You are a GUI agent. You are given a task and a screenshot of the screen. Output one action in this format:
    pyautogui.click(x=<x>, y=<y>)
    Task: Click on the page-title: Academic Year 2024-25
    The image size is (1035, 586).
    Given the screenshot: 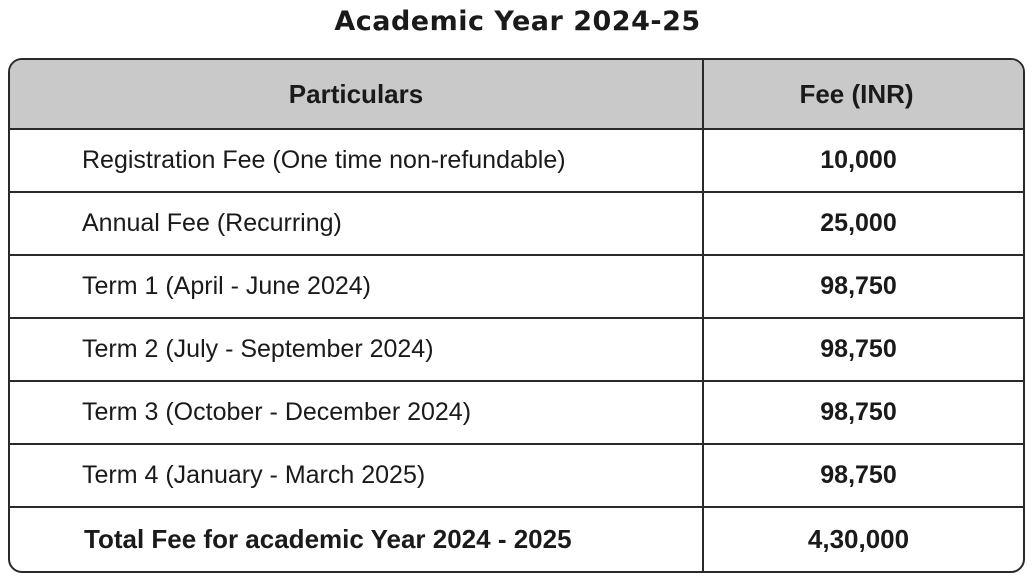 What is the action you would take?
    pyautogui.click(x=517, y=21)
    